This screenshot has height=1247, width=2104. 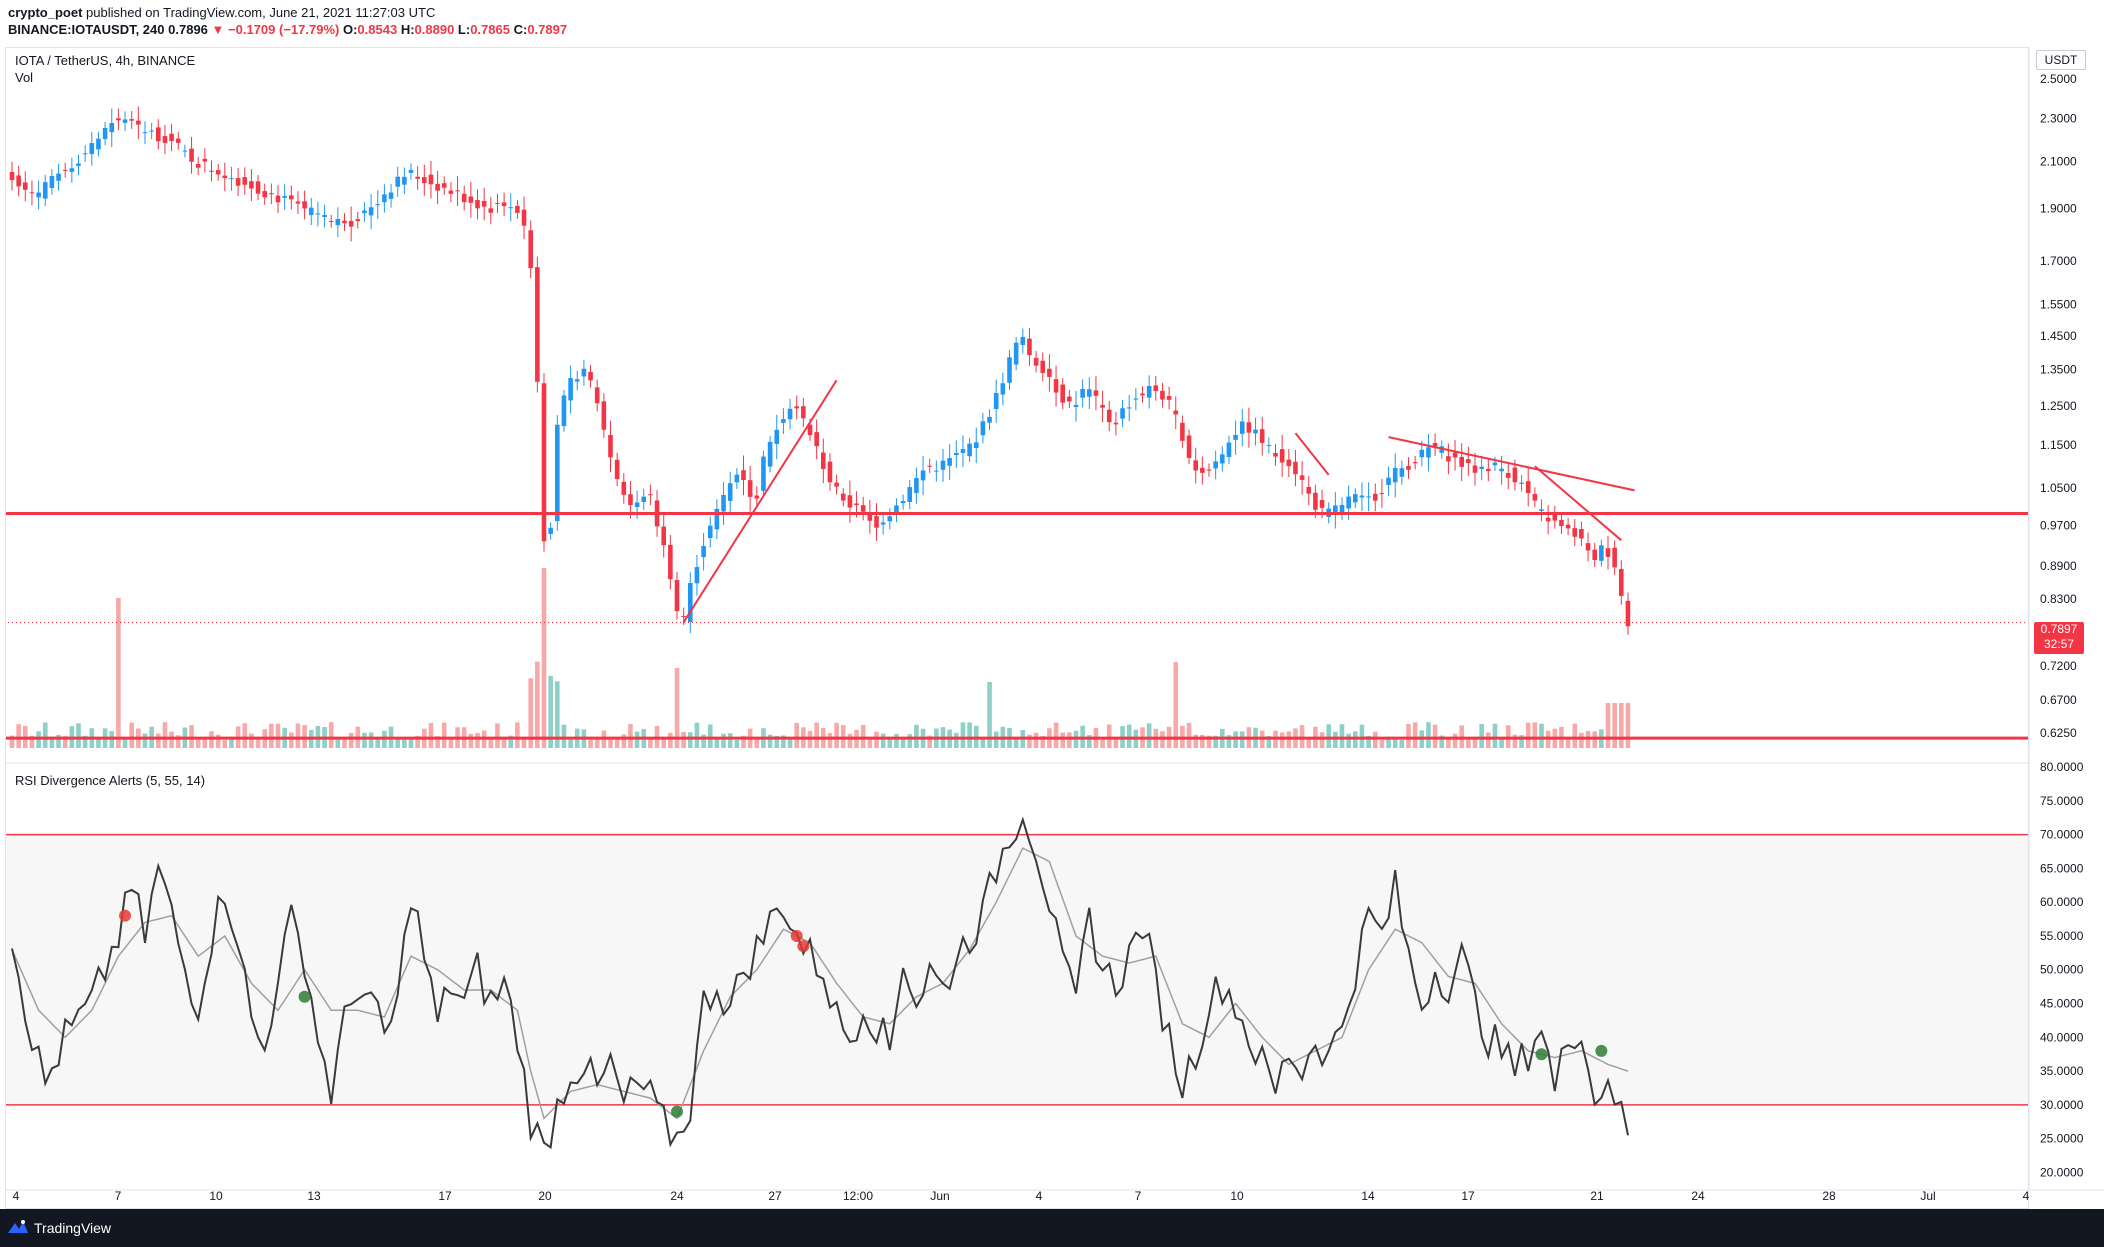 What do you see at coordinates (24, 77) in the screenshot?
I see `volume-legend: Vol` at bounding box center [24, 77].